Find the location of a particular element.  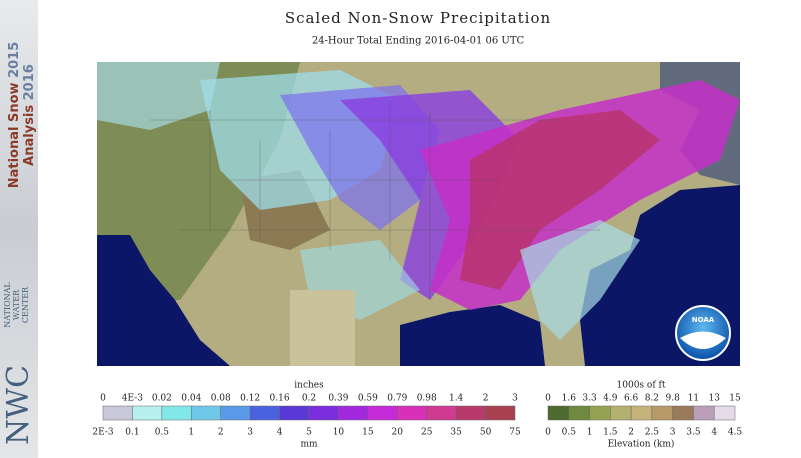

elev-unit-top: 1000s of ft is located at coordinates (641, 386).